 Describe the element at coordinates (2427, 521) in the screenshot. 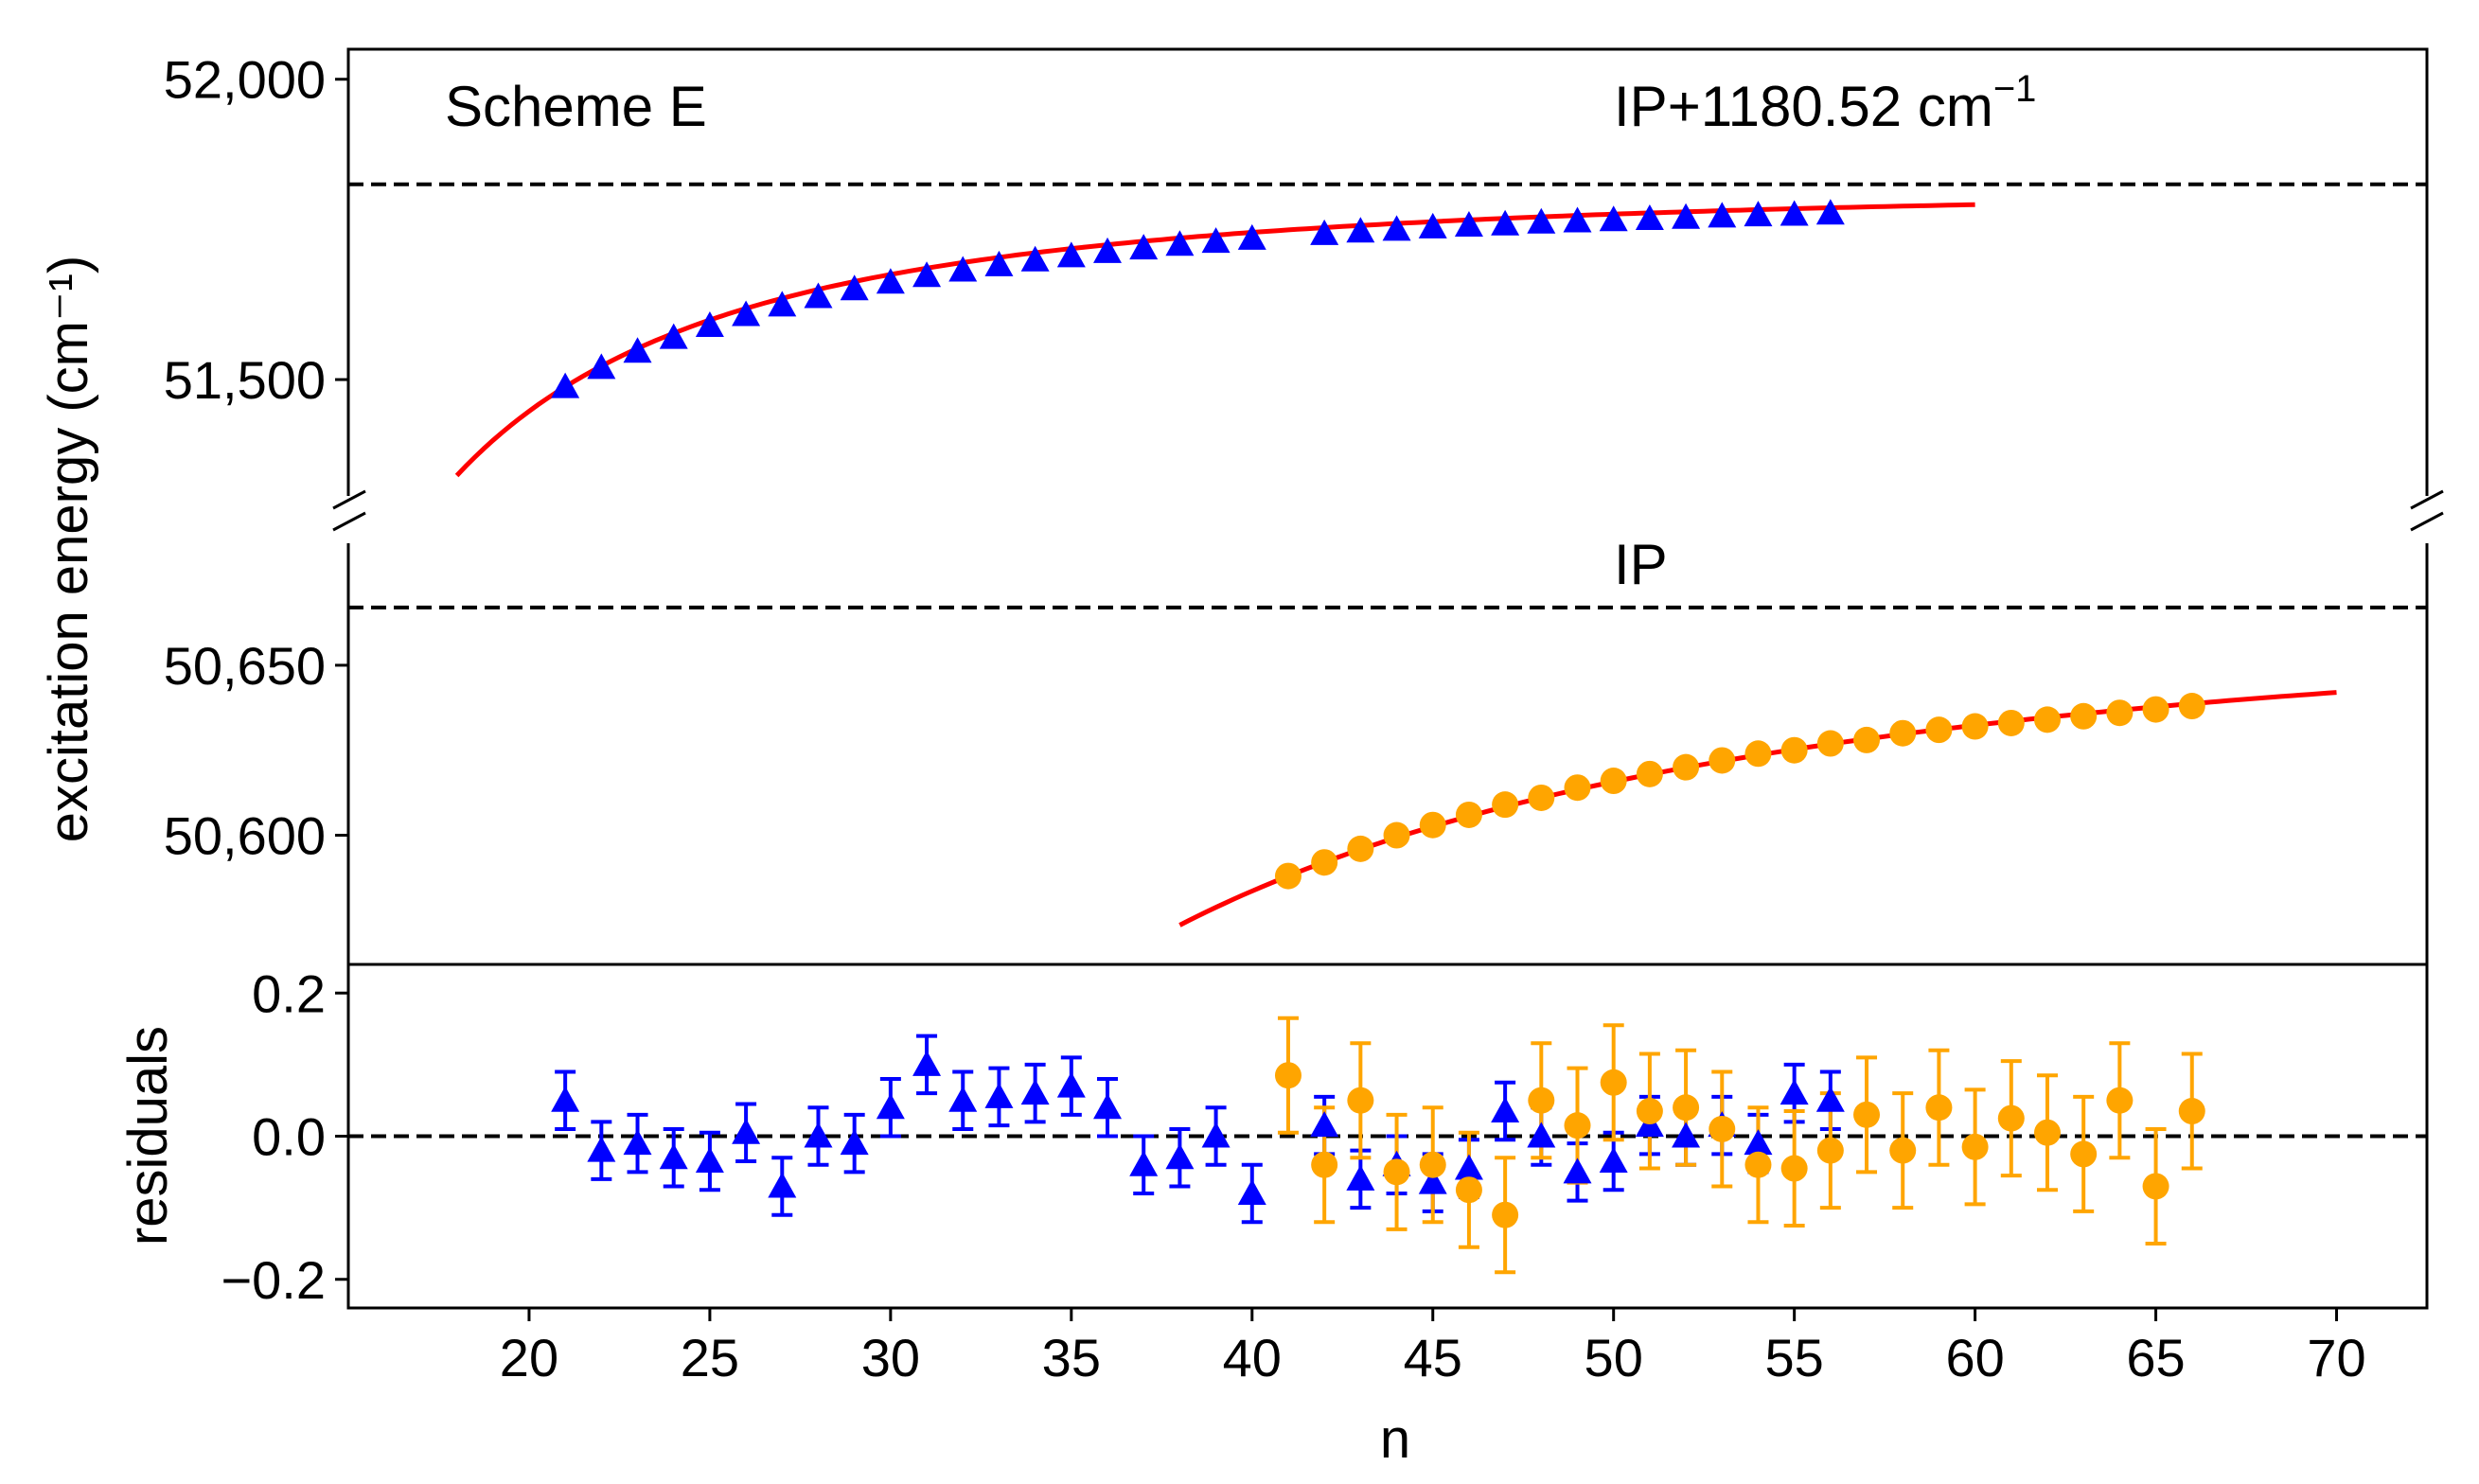

I see `break-mark-right-bottom` at that location.